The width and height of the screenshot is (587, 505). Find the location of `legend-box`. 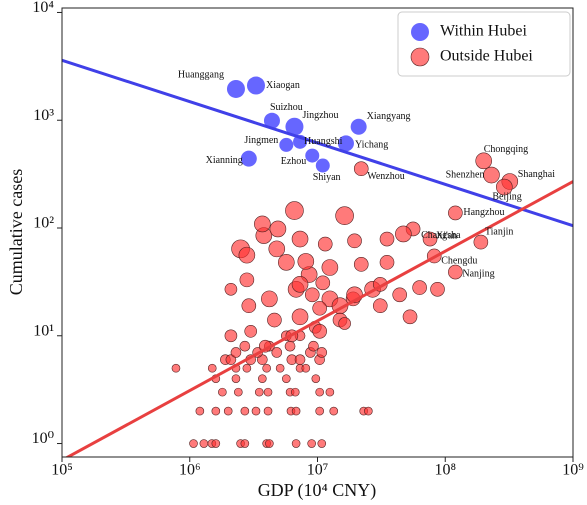

legend-box is located at coordinates (484, 44).